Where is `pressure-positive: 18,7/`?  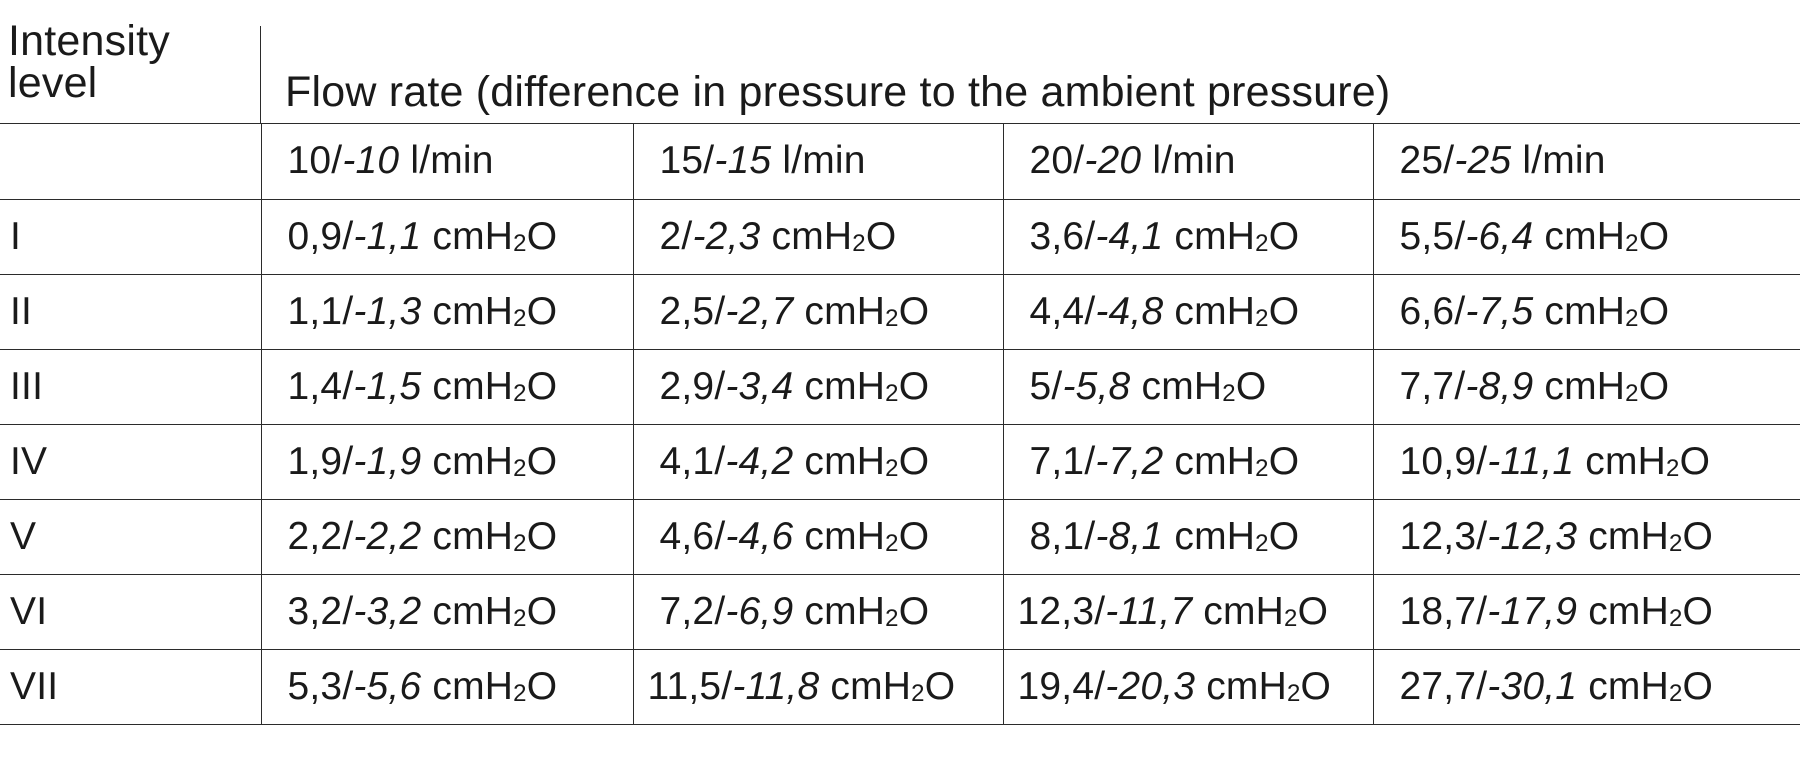
pressure-positive: 18,7/ is located at coordinates (1443, 611).